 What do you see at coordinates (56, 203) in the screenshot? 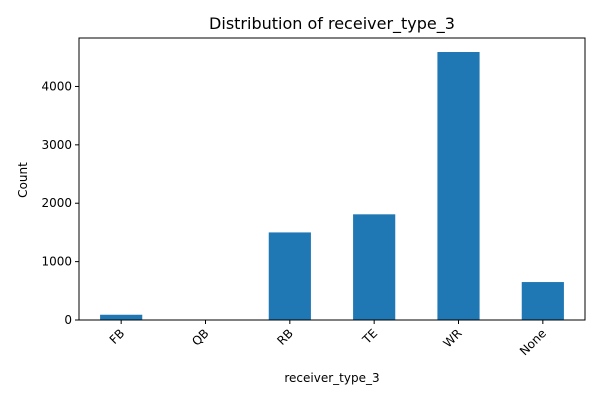
I see `y-tick-label: 2000` at bounding box center [56, 203].